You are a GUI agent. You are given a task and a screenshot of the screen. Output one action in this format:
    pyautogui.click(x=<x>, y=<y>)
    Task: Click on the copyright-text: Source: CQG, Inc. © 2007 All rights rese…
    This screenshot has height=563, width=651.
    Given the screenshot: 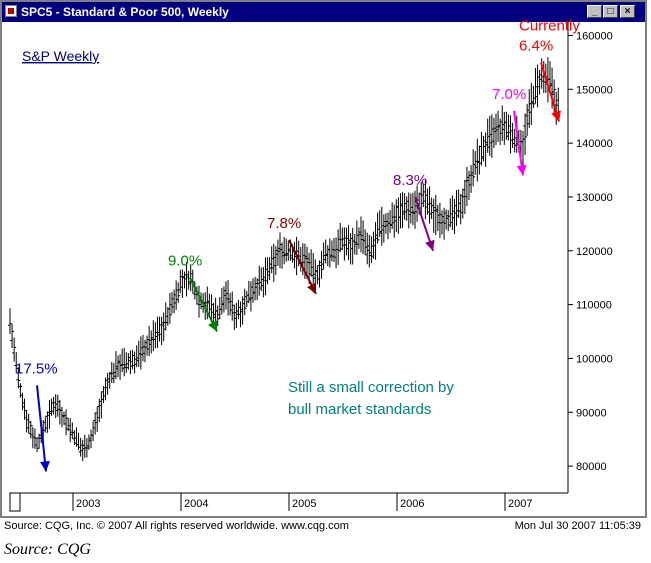 What is the action you would take?
    pyautogui.click(x=176, y=526)
    